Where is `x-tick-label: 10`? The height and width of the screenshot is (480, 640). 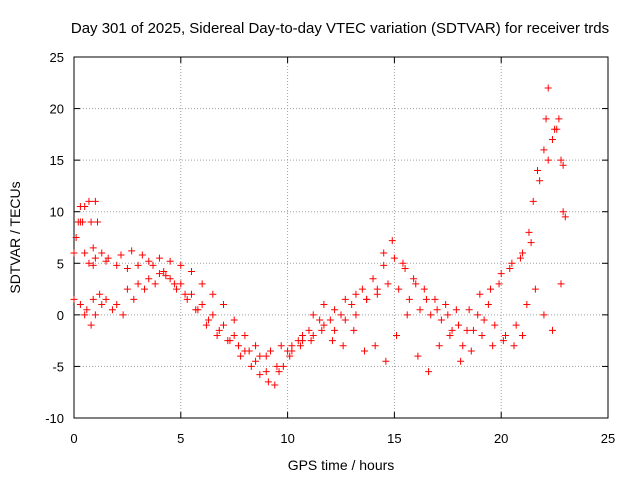
x-tick-label: 10 is located at coordinates (287, 438).